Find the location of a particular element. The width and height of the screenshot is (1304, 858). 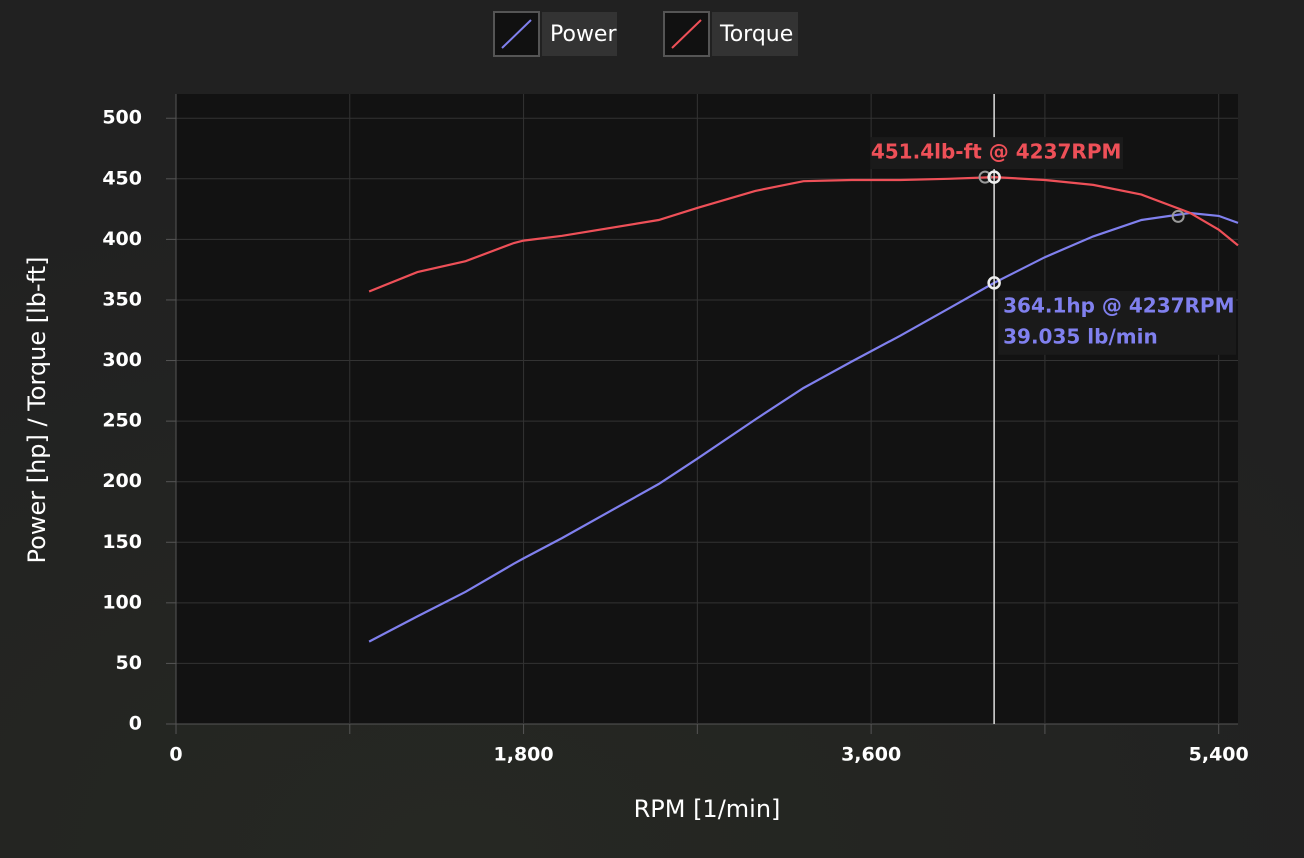

y-tick-label: 200 is located at coordinates (122, 481).